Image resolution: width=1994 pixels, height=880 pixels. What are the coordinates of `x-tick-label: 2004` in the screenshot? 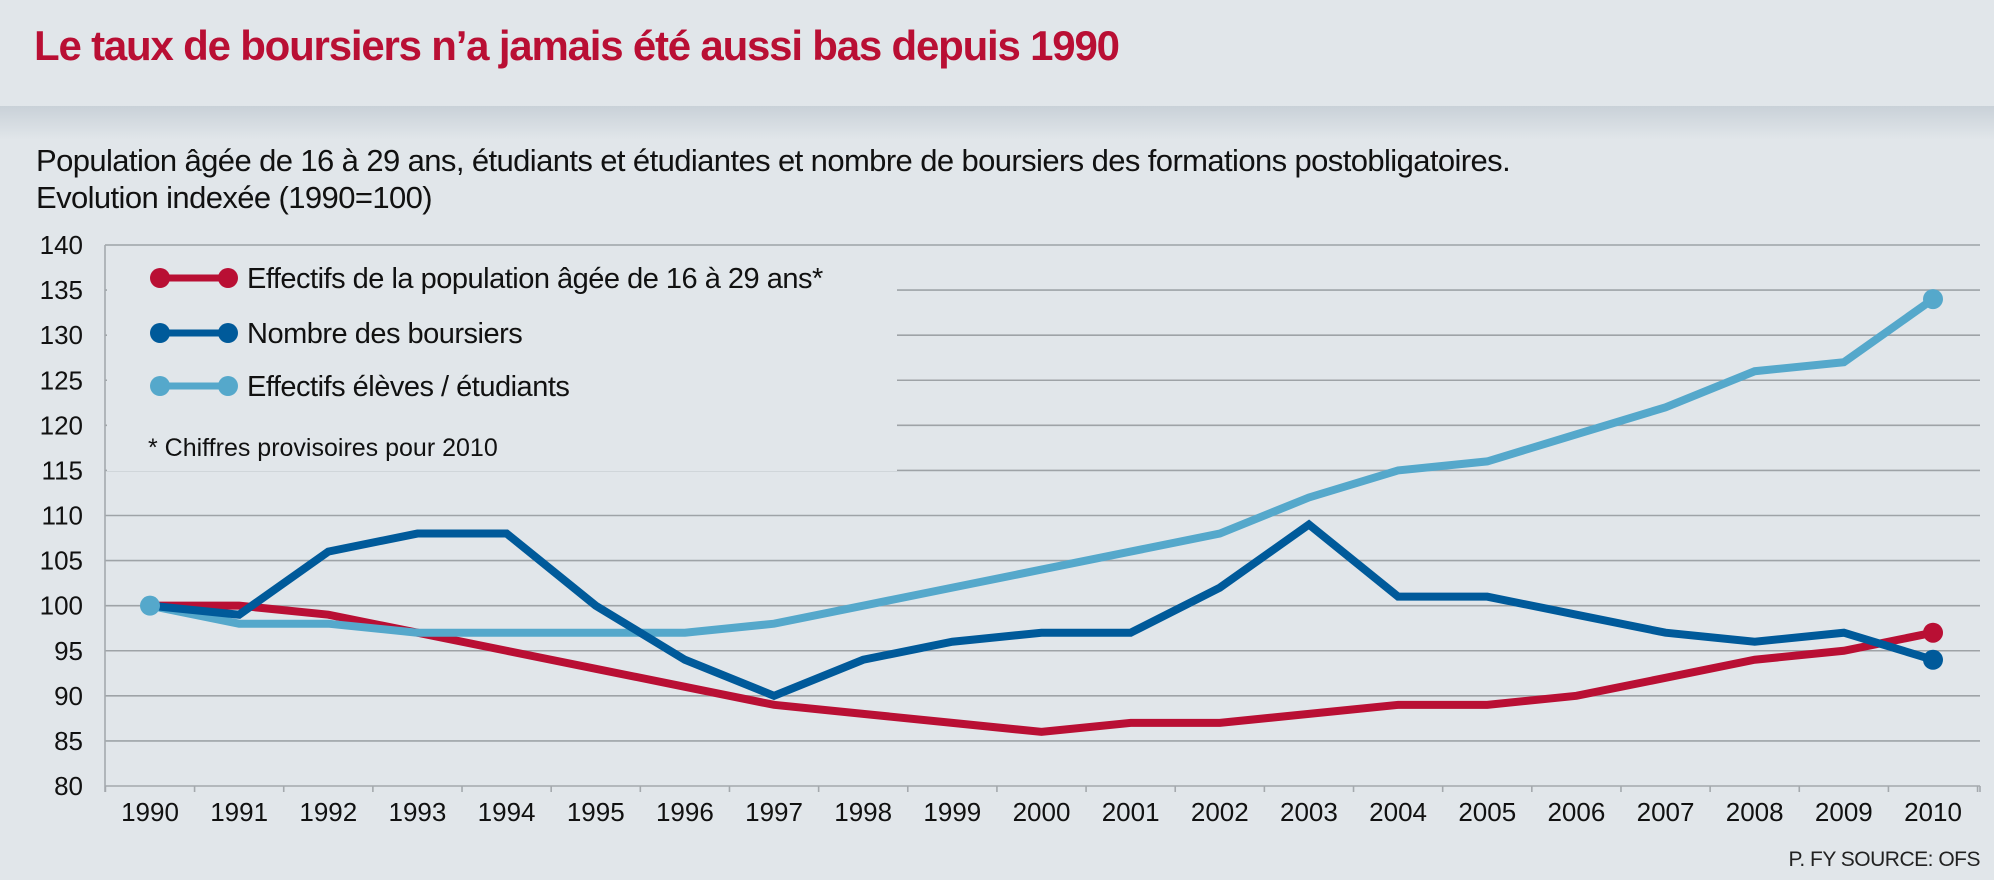 It's located at (1398, 812).